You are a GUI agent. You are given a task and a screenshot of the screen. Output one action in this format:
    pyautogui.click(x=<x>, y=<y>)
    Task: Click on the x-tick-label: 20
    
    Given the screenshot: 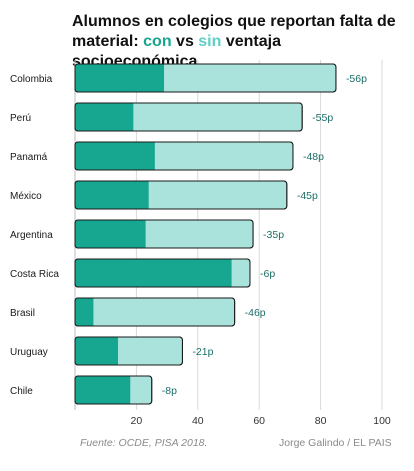 What is the action you would take?
    pyautogui.click(x=137, y=421)
    